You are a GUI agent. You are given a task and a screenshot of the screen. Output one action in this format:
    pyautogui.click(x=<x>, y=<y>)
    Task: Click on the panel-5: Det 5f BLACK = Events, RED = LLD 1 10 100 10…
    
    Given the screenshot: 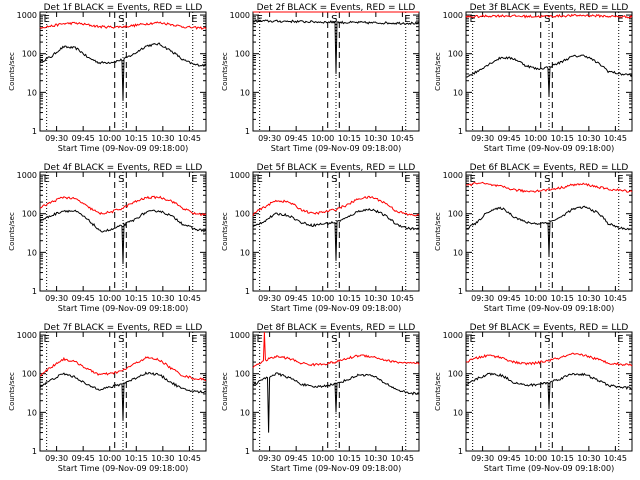 What is the action you would take?
    pyautogui.click(x=320, y=238)
    